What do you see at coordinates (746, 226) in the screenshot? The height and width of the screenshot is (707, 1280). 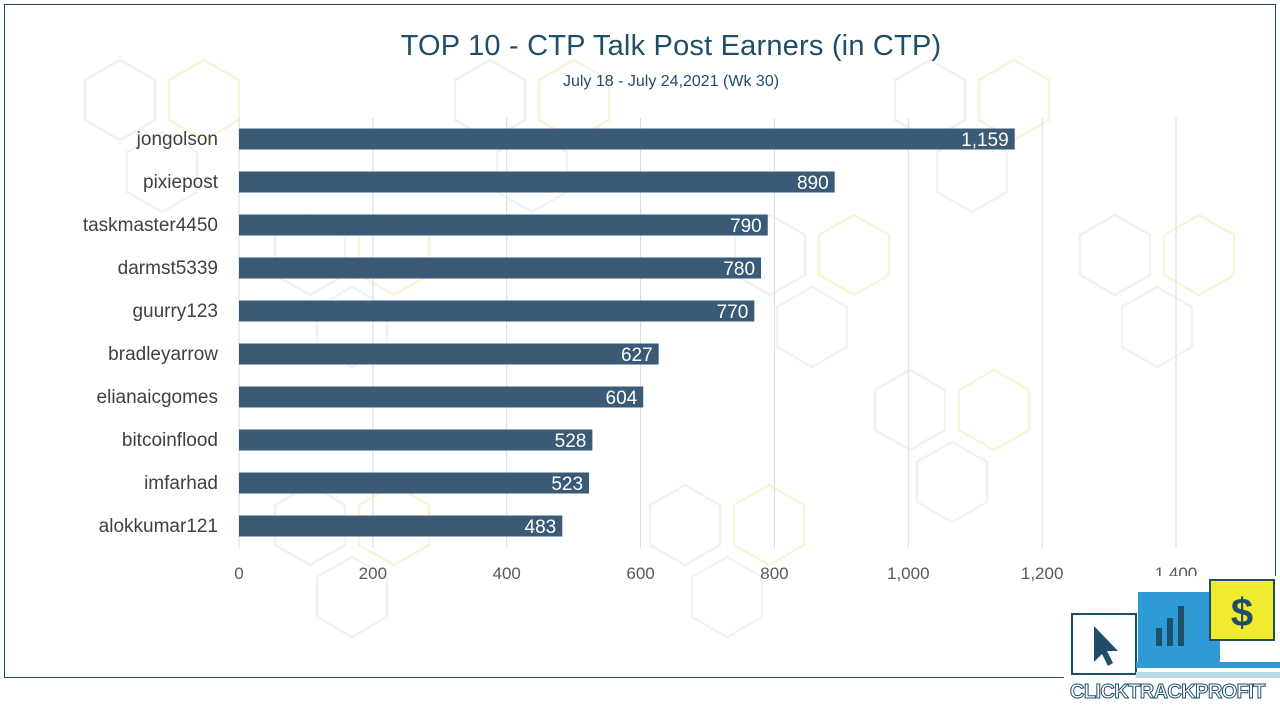 I see `bar-value-label: 790` at bounding box center [746, 226].